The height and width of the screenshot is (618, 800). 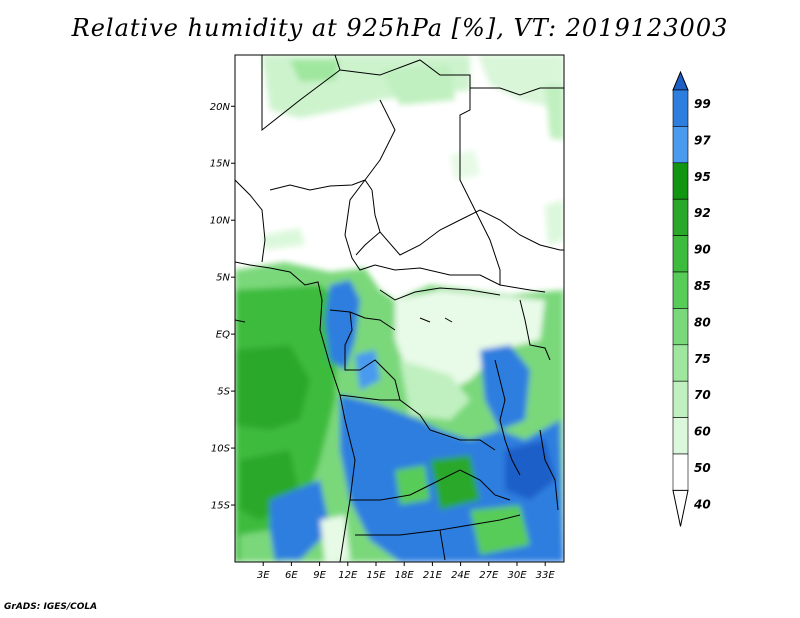 I want to click on colorbar-level-label: 85, so click(x=702, y=286).